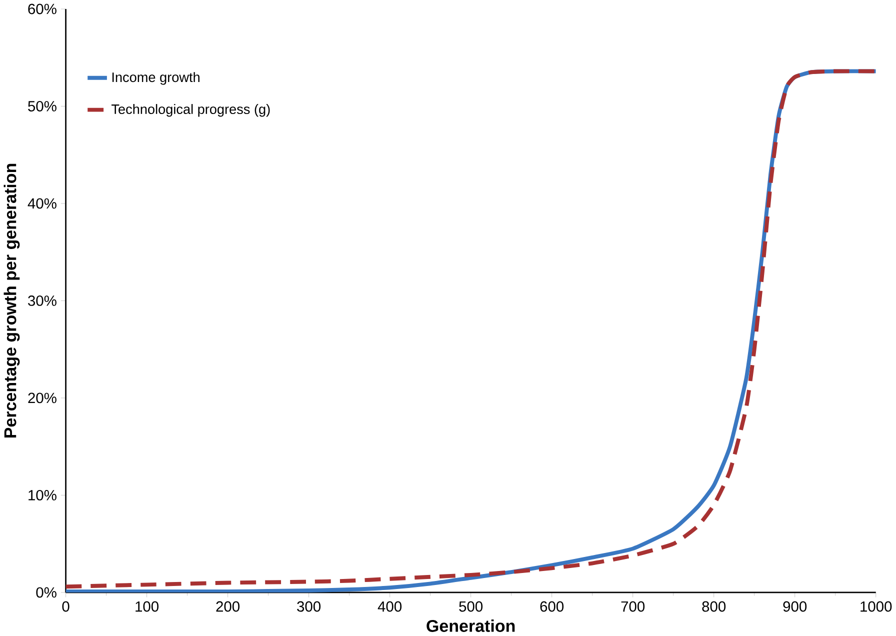  I want to click on y-tick-label: 20%, so click(42, 398).